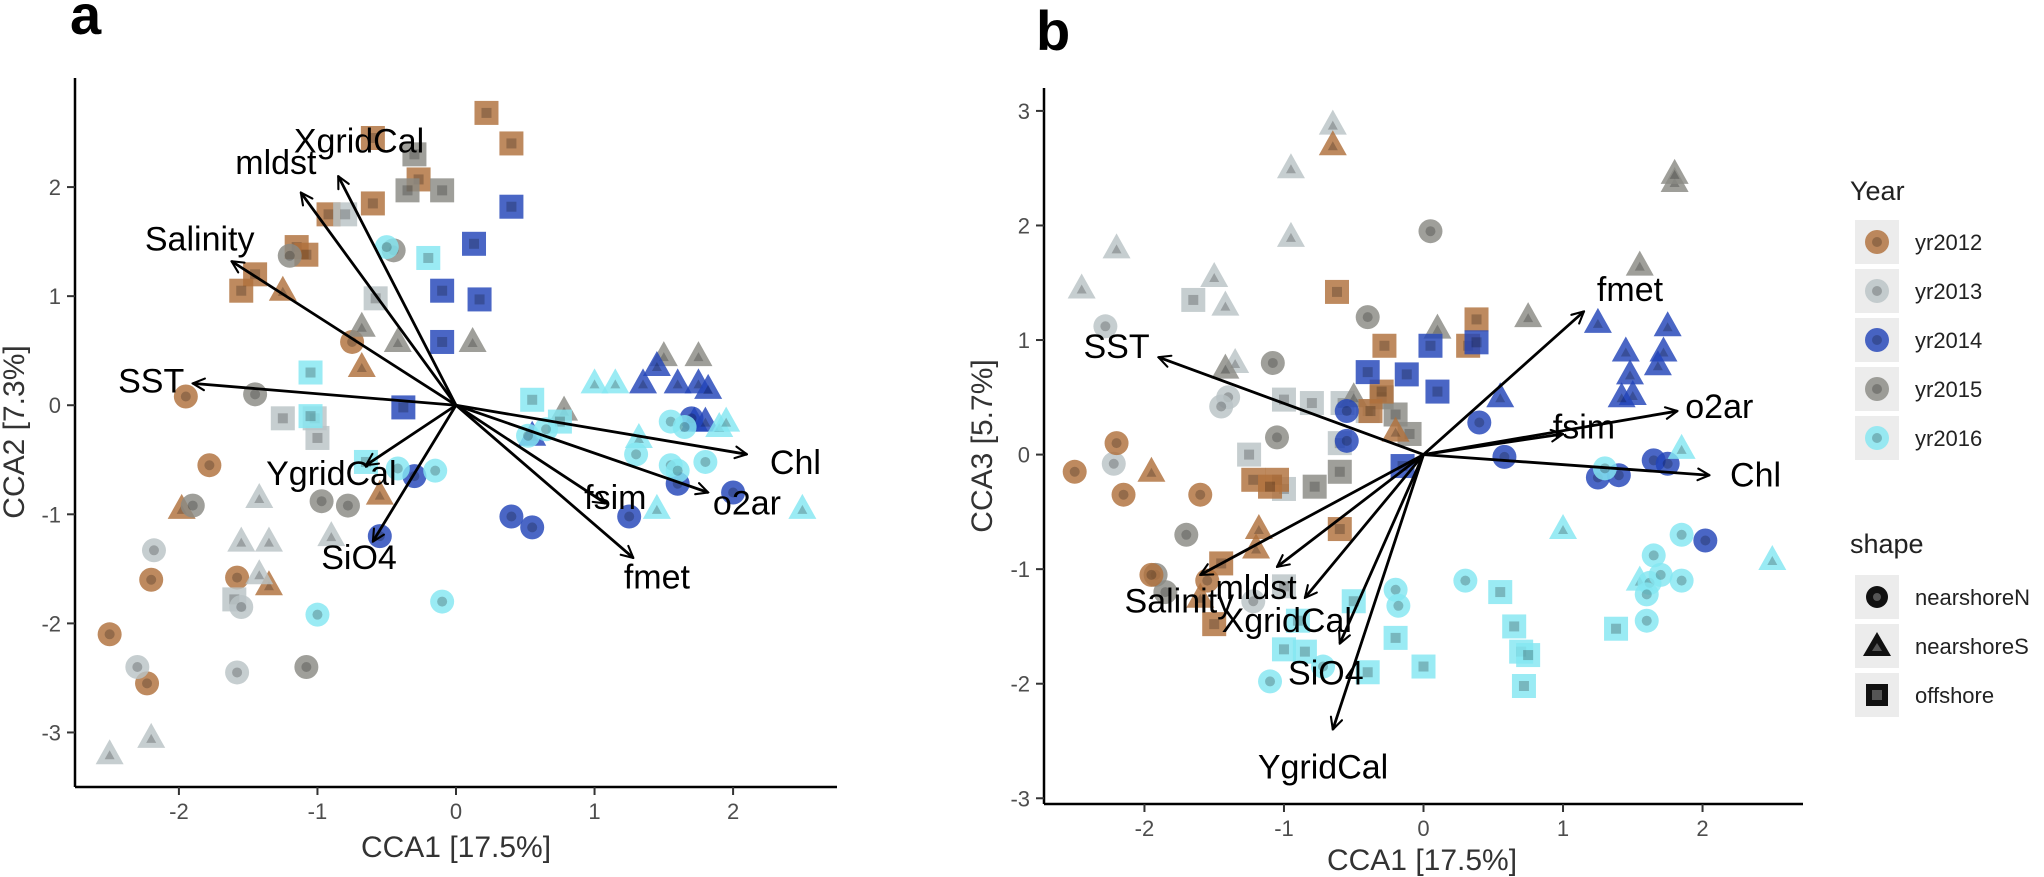 This screenshot has width=2044, height=877. Describe the element at coordinates (361, 365) in the screenshot. I see `panel-a-point-yr2012-nearshoreS` at that location.